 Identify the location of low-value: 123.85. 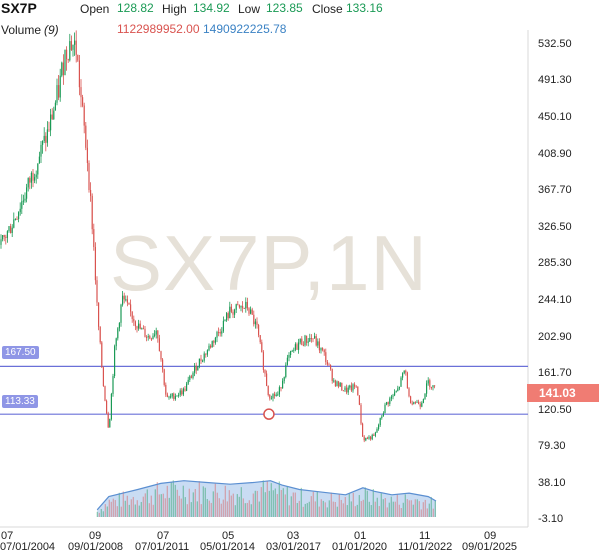
(284, 8).